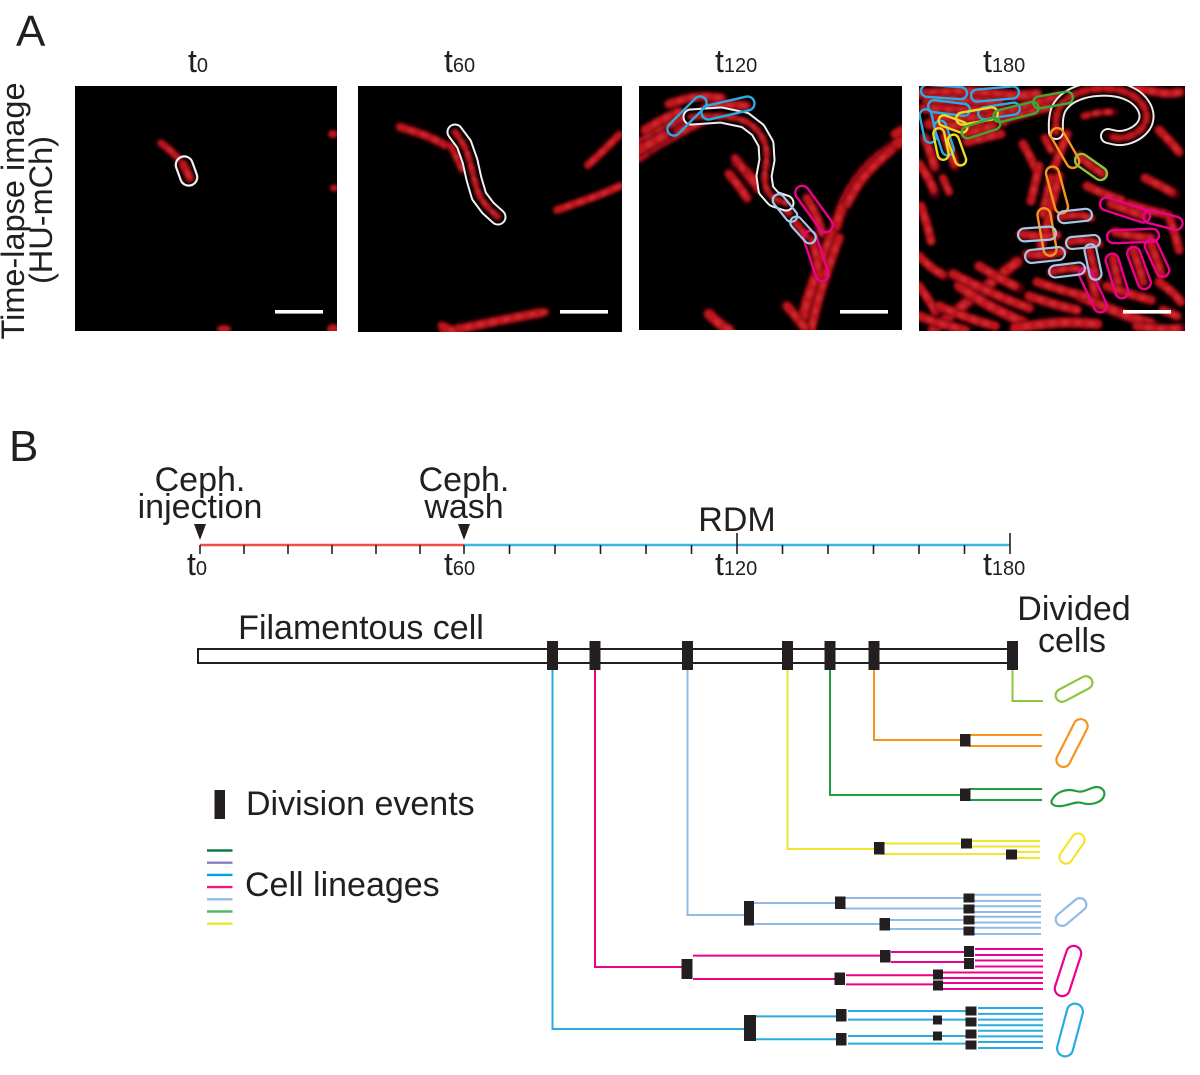  Describe the element at coordinates (1072, 641) in the screenshot. I see `svg-text: cells` at that location.